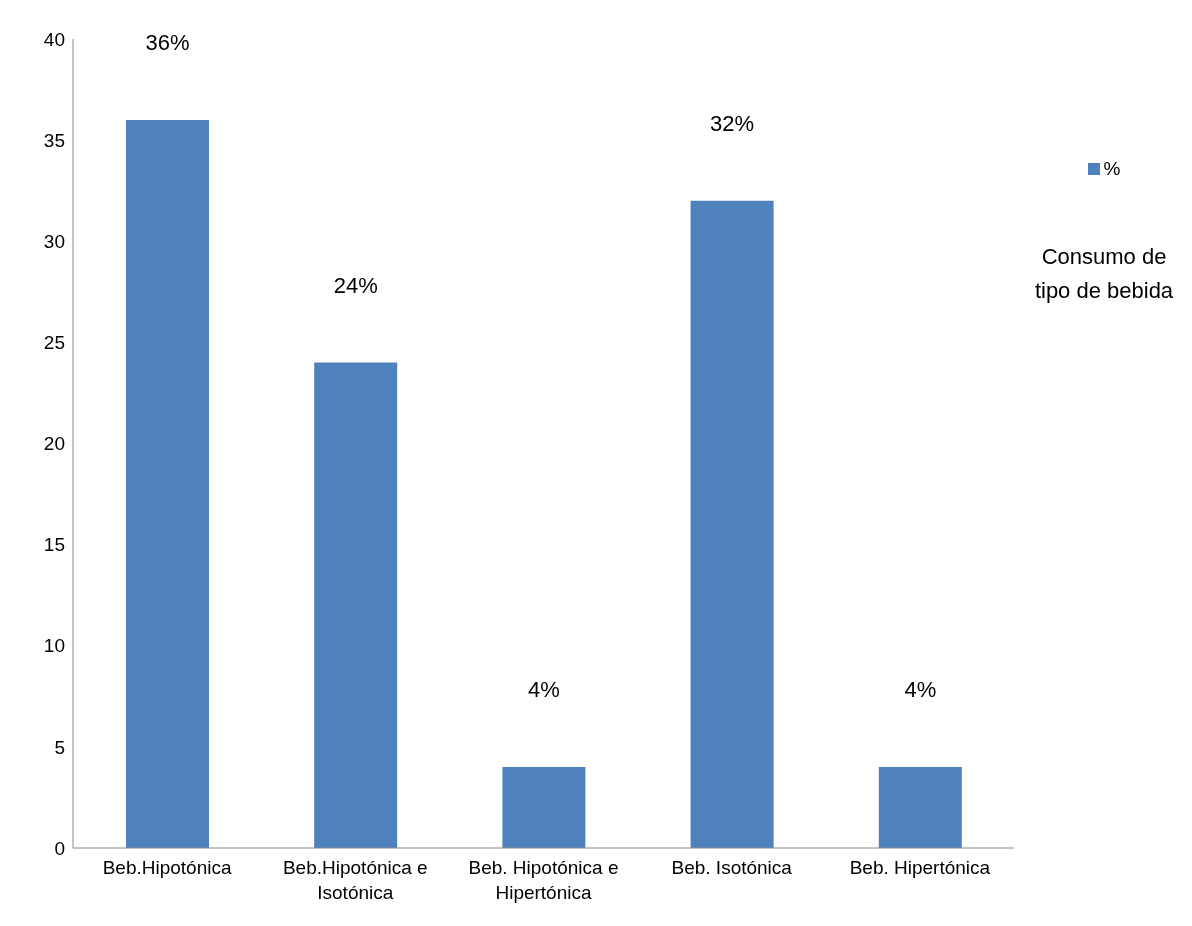  Describe the element at coordinates (59, 747) in the screenshot. I see `y-tick-label: 5` at that location.